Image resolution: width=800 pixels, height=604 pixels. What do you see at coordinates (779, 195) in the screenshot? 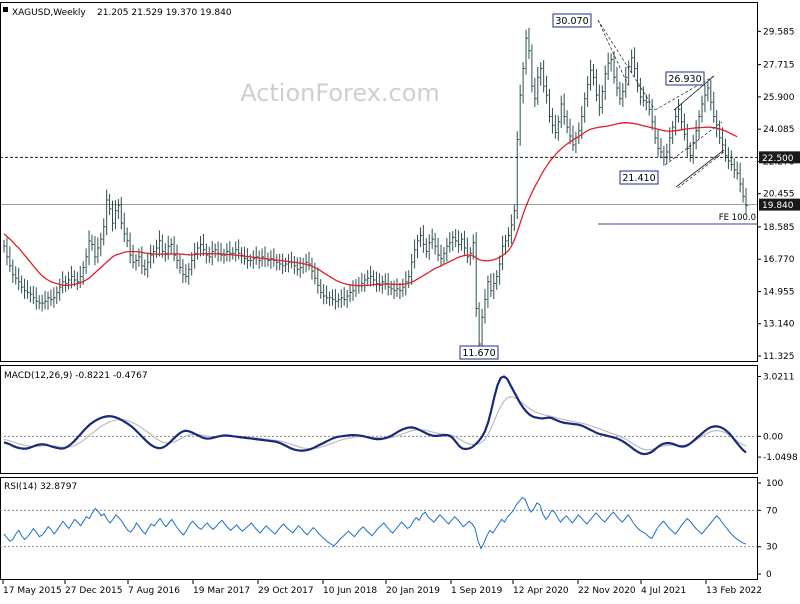
I see `price-ytick-label: 20.455` at bounding box center [779, 195].